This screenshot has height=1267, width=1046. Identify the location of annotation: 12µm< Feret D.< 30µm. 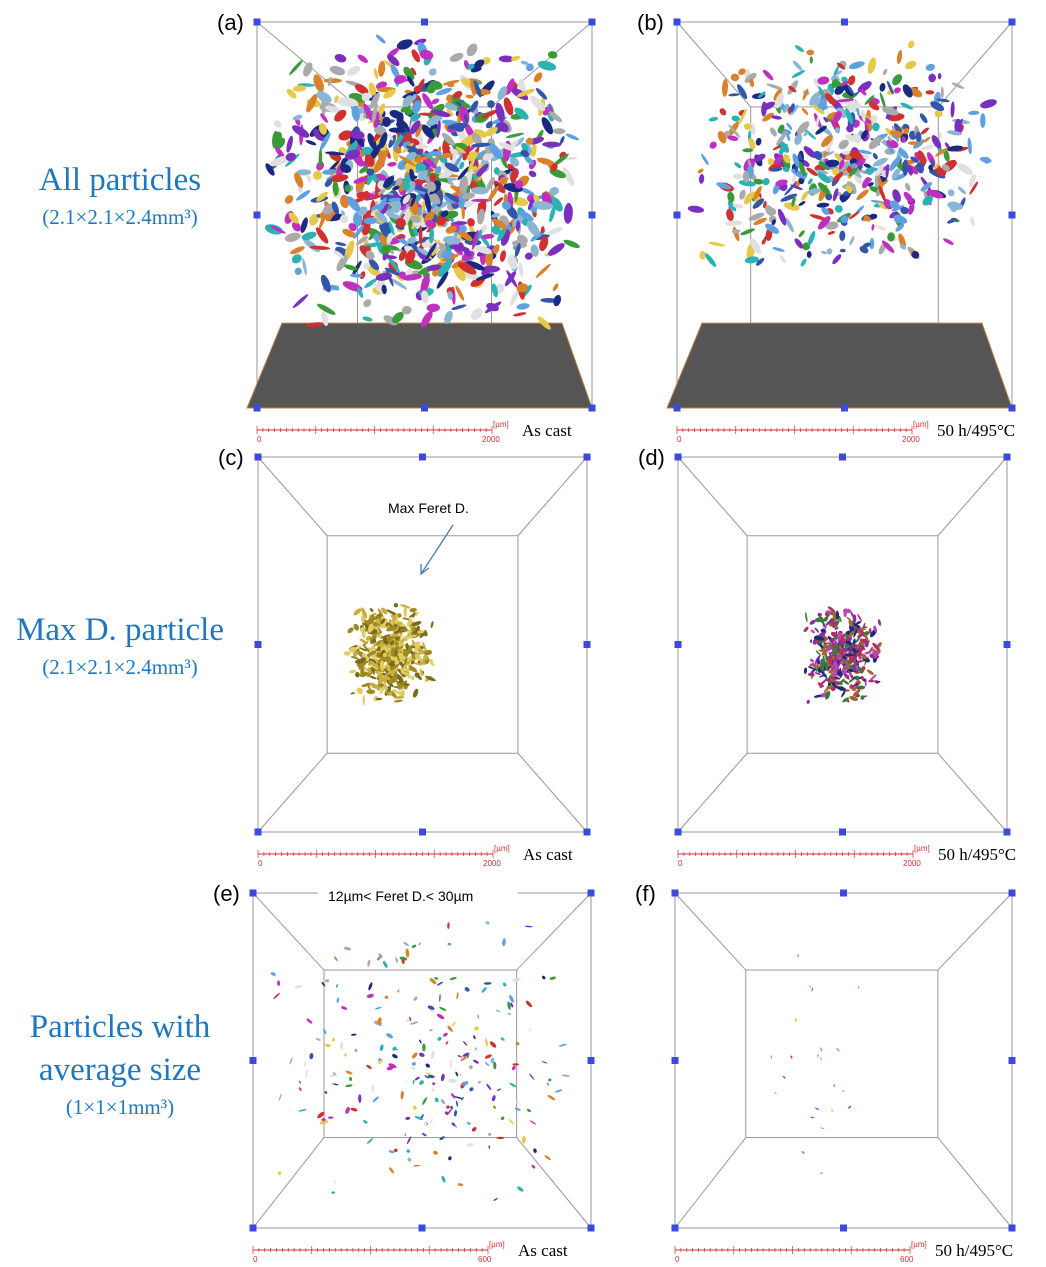
(400, 896).